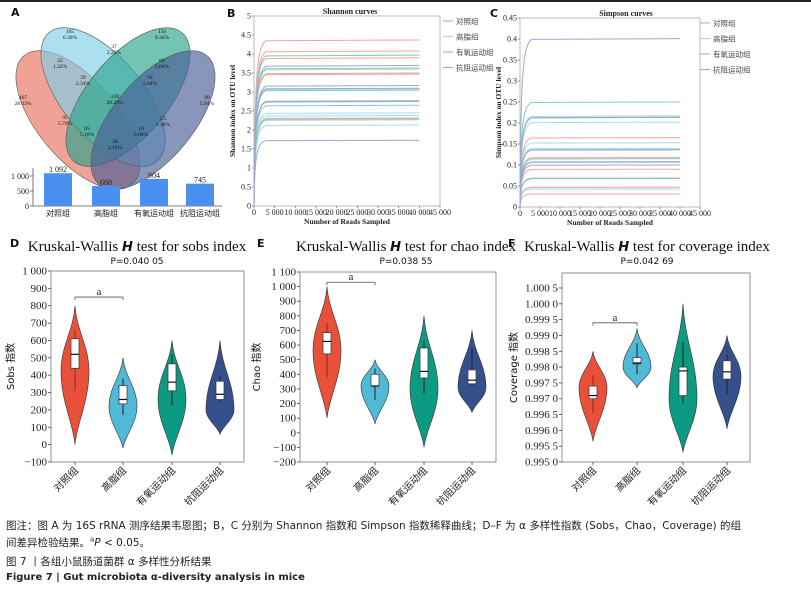 The width and height of the screenshot is (811, 591). I want to click on venn-region-percent: 2.16%, so click(115, 148).